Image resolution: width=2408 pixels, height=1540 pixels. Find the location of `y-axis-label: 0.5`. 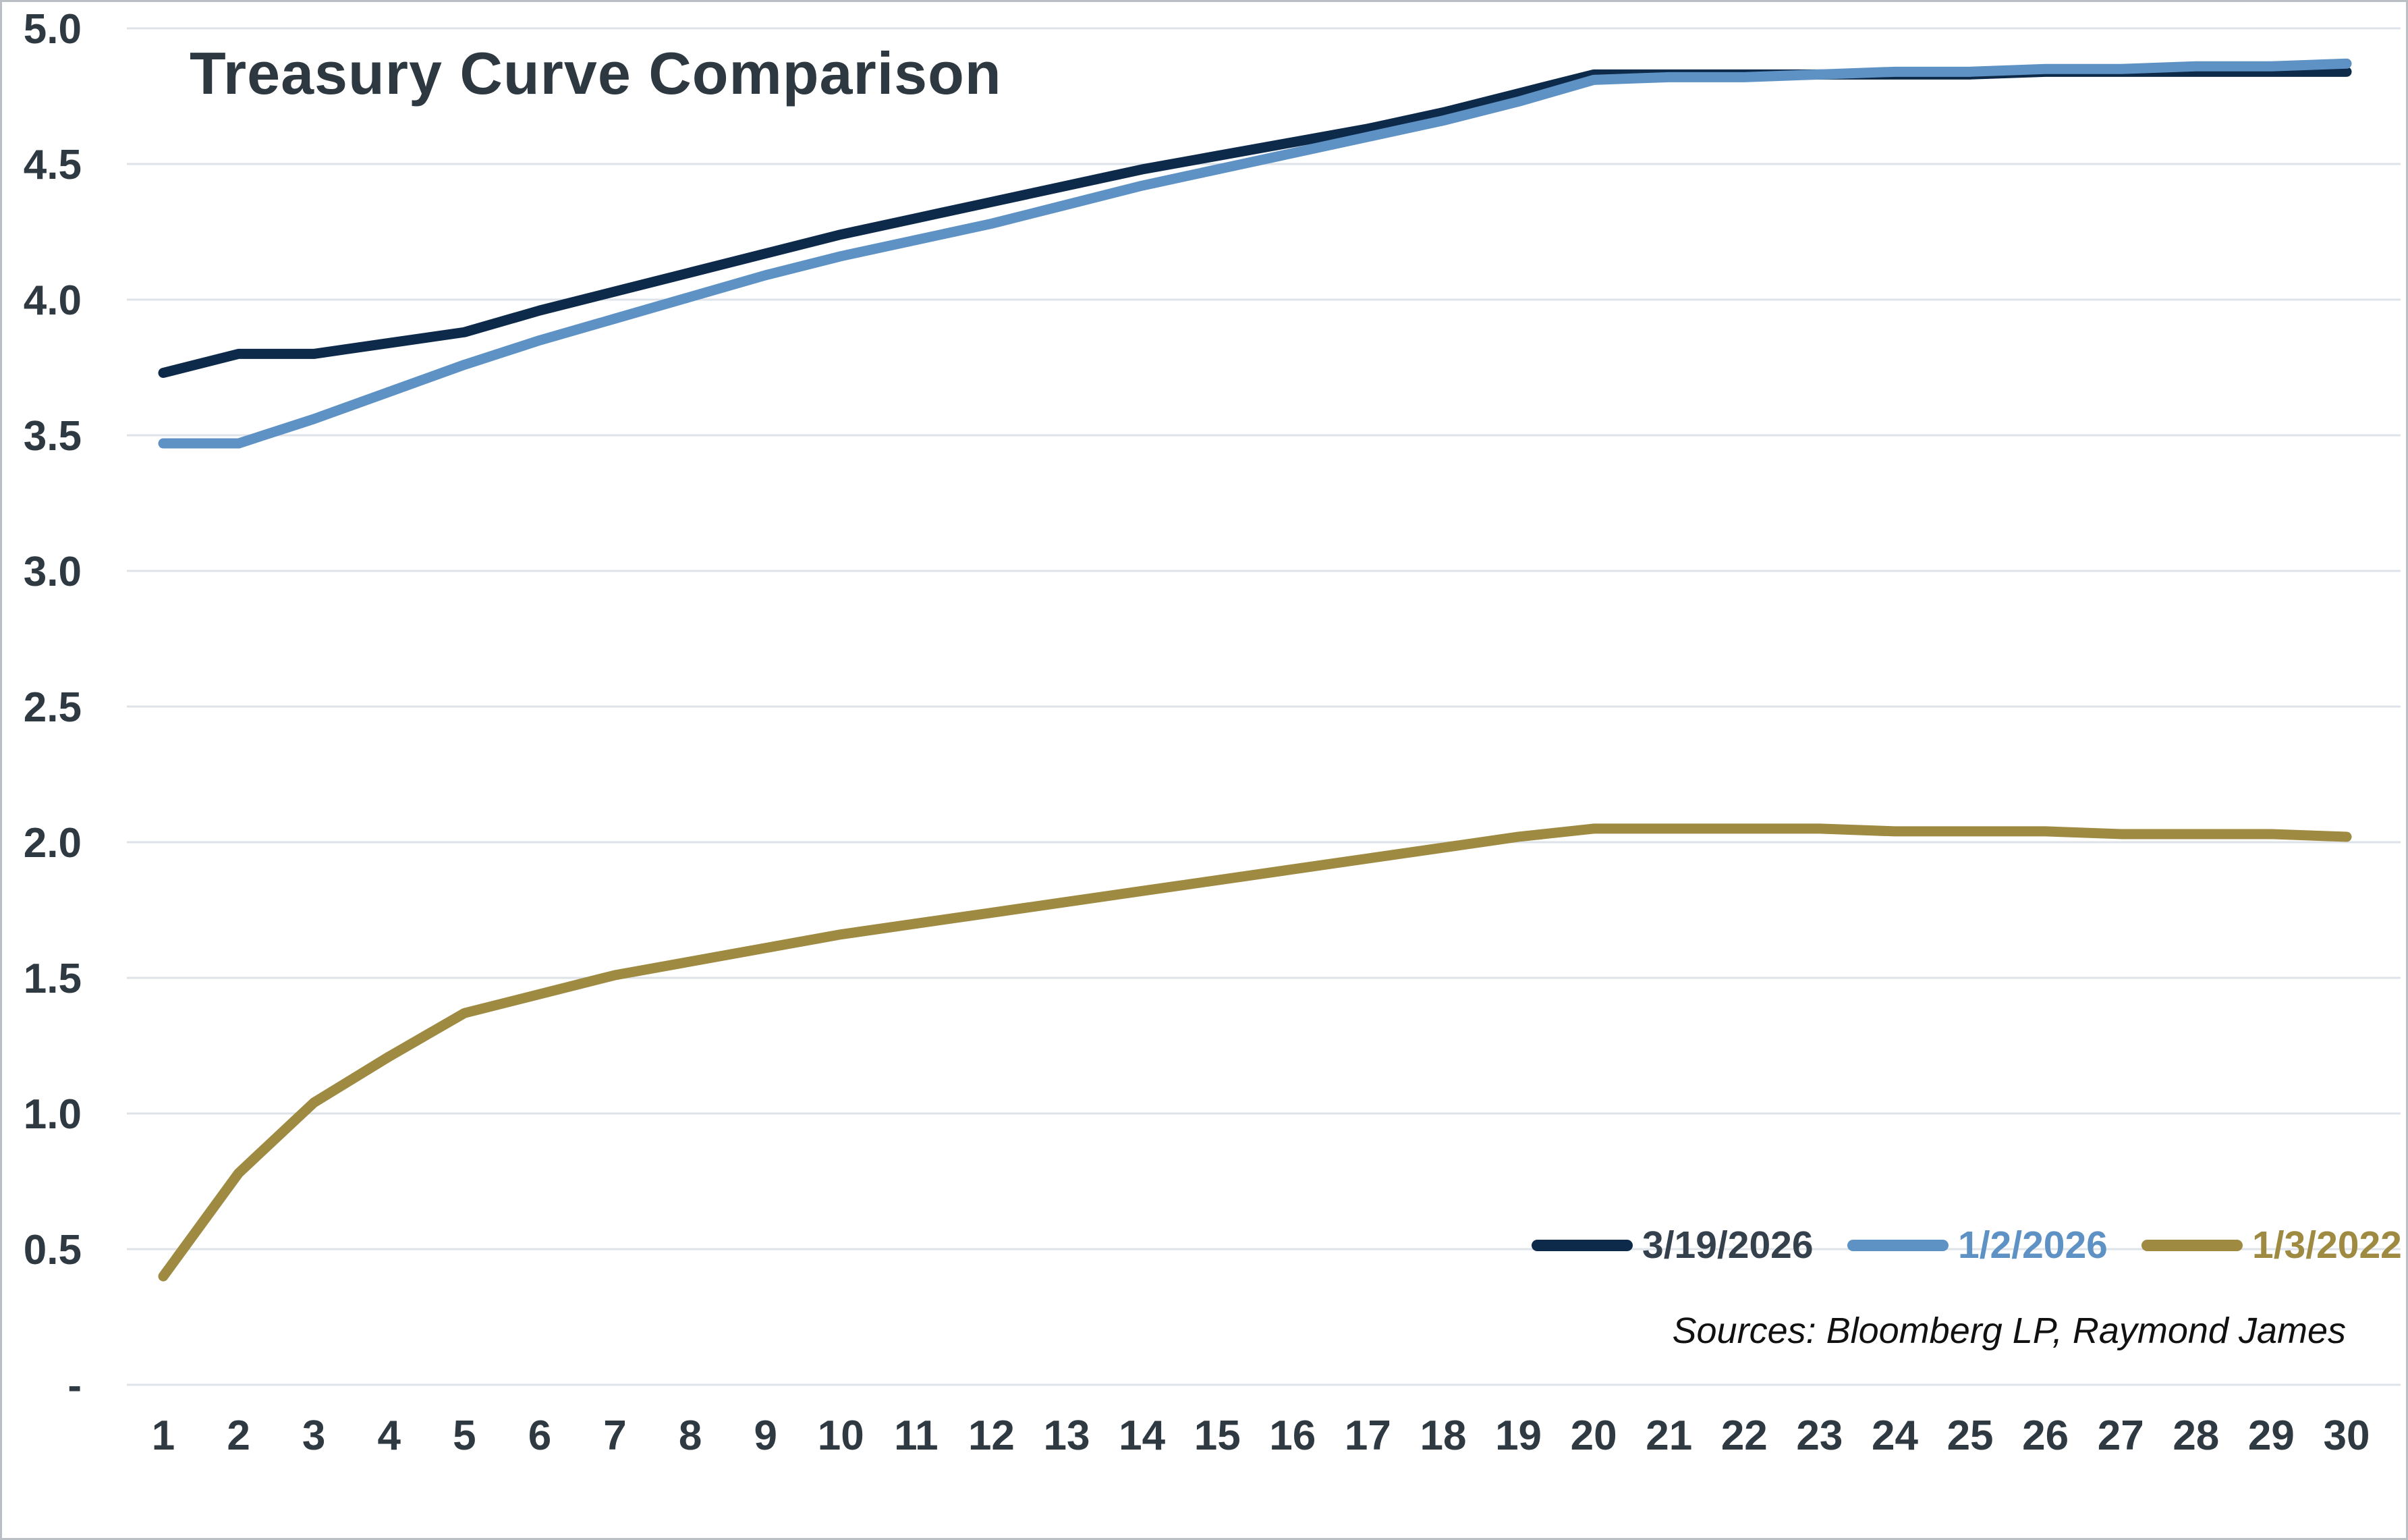

y-axis-label: 0.5 is located at coordinates (53, 1250).